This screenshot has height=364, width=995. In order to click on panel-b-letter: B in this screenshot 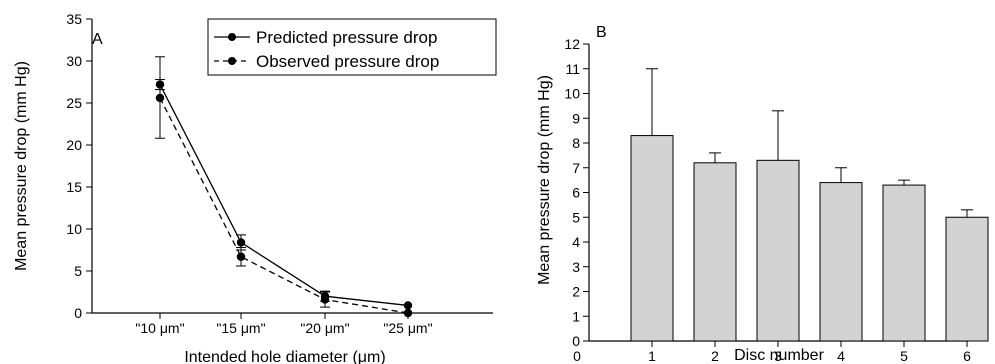, I will do `click(601, 32)`.